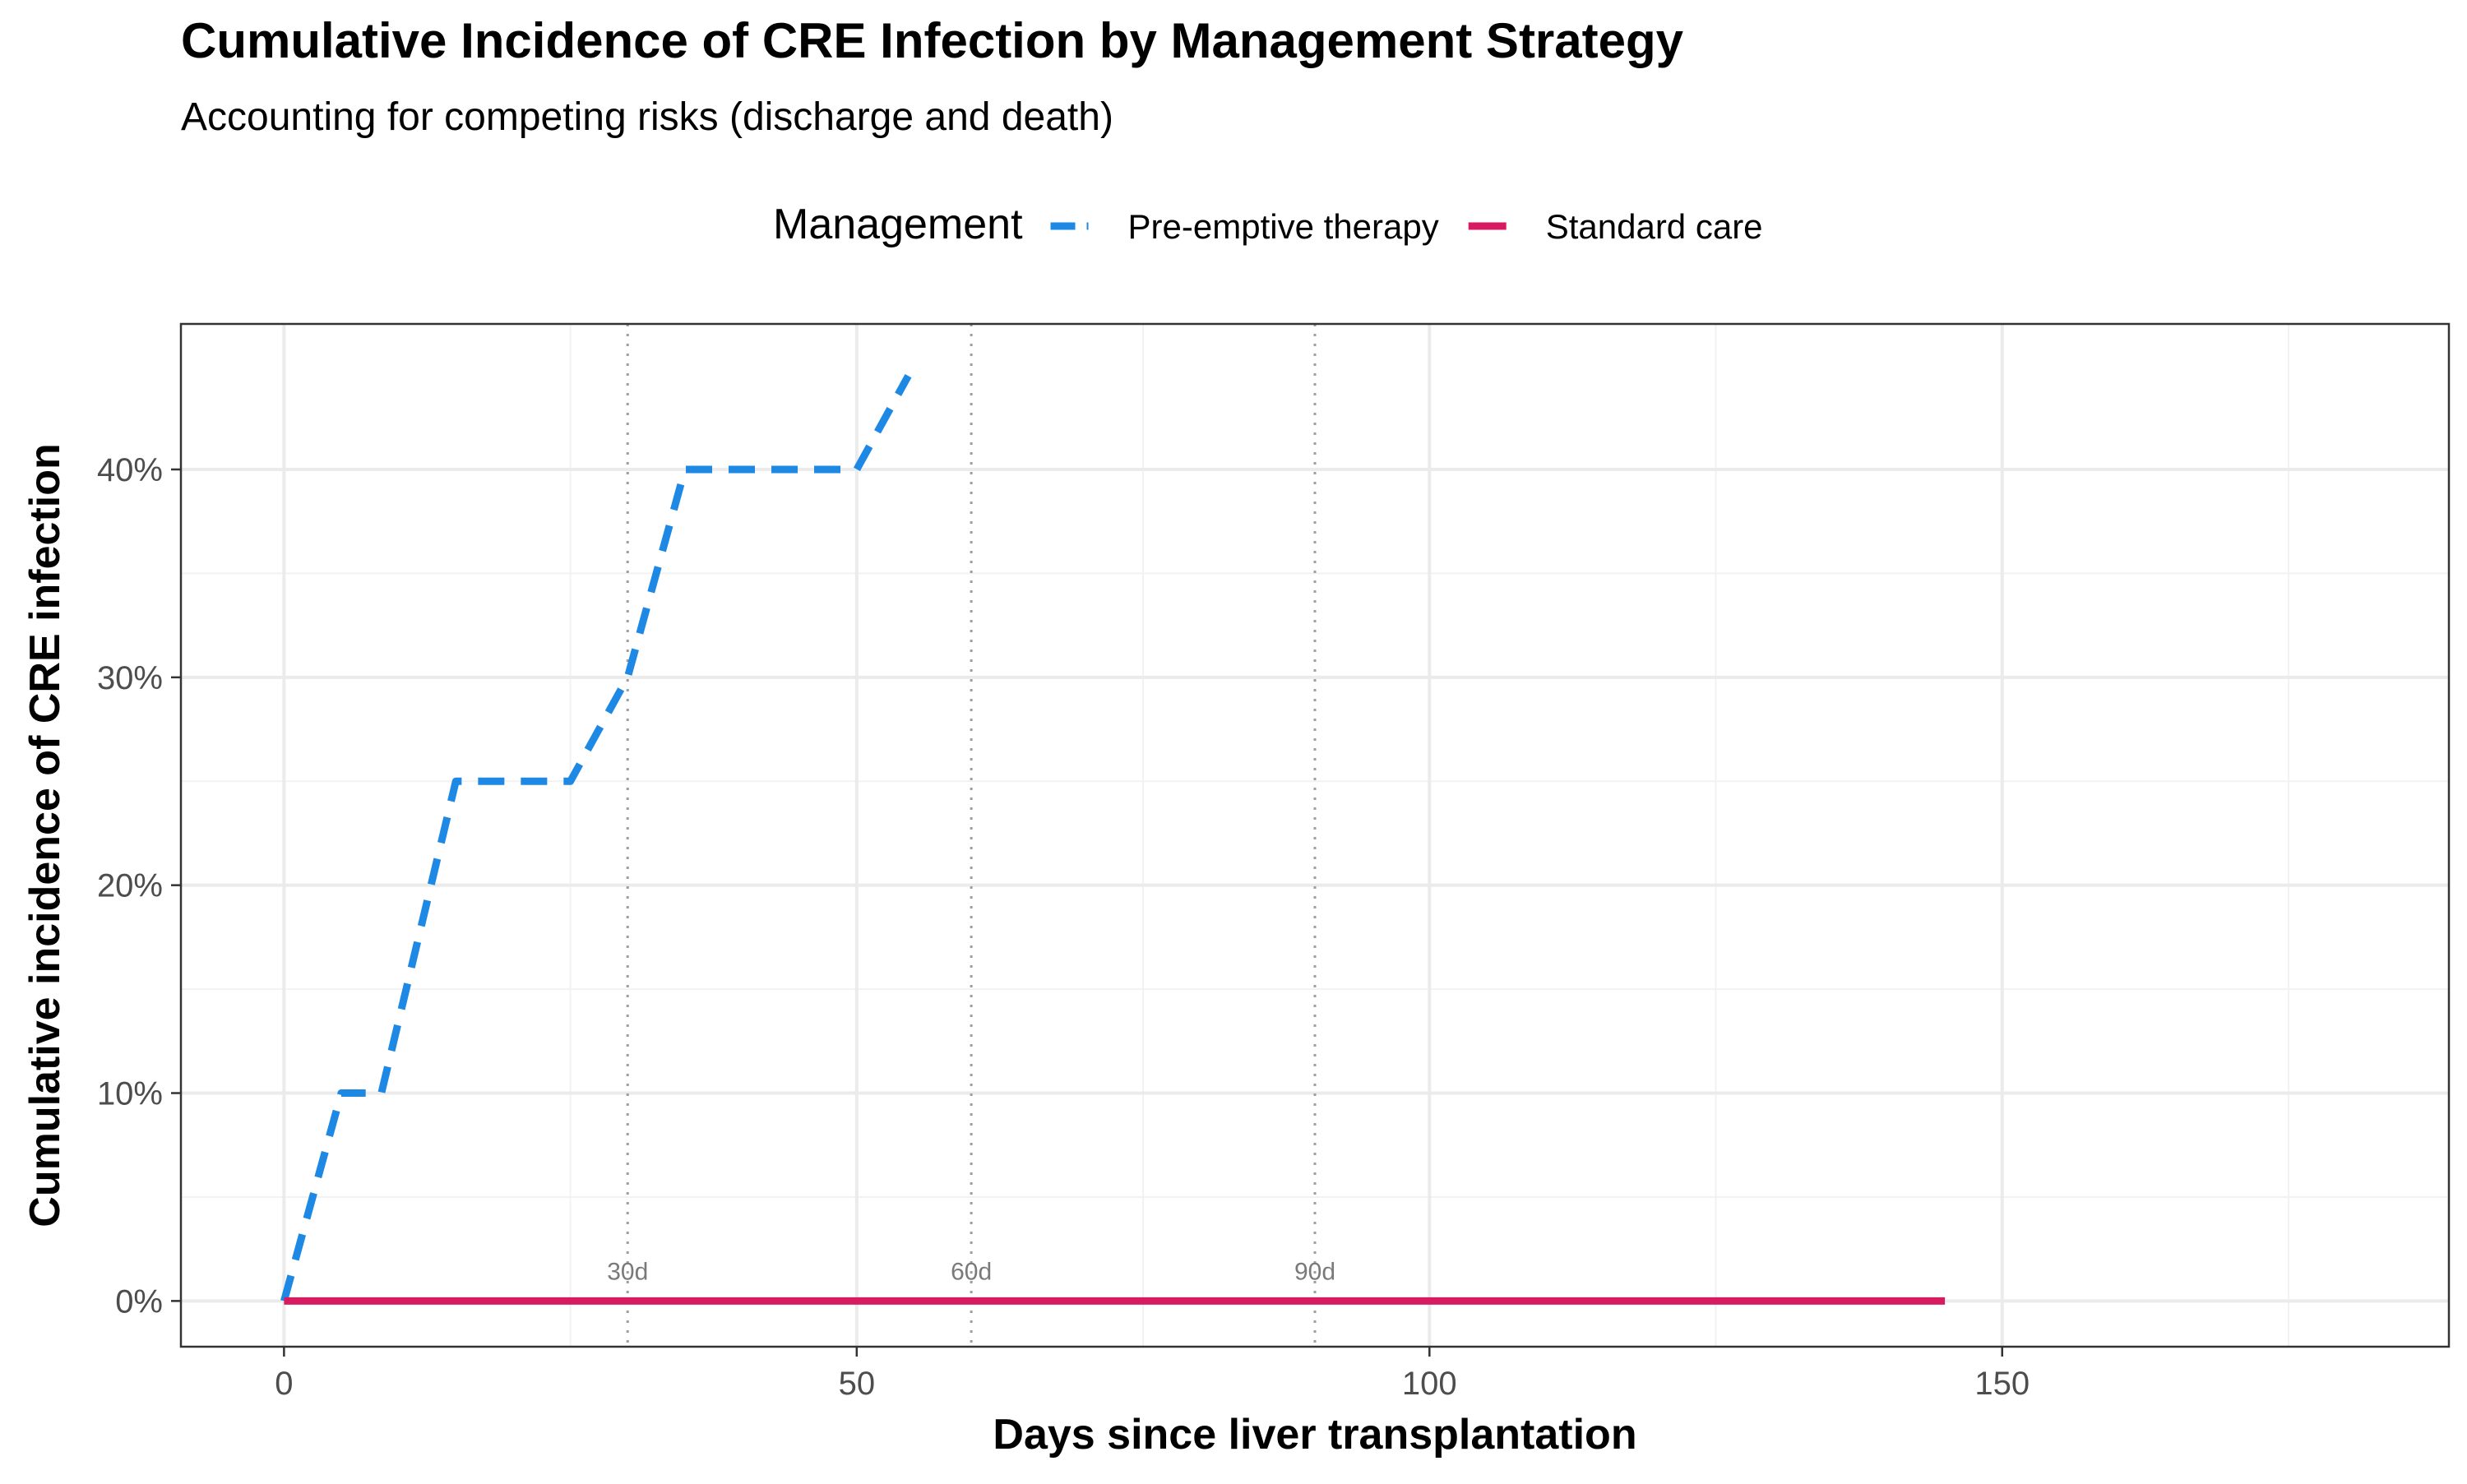  What do you see at coordinates (130, 678) in the screenshot?
I see `y-tick-label: 30%` at bounding box center [130, 678].